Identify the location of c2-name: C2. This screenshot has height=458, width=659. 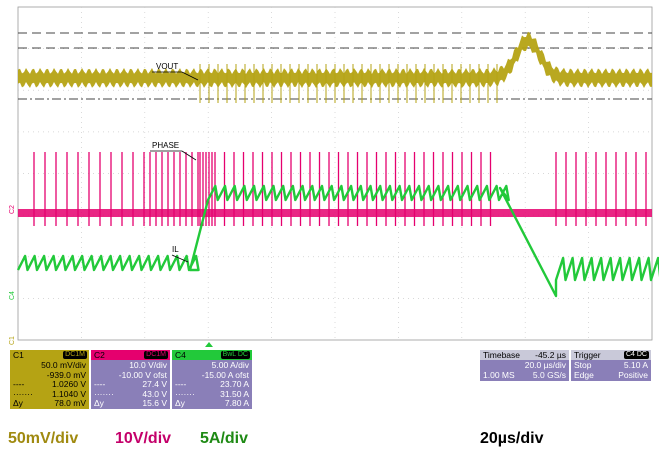
(99, 355).